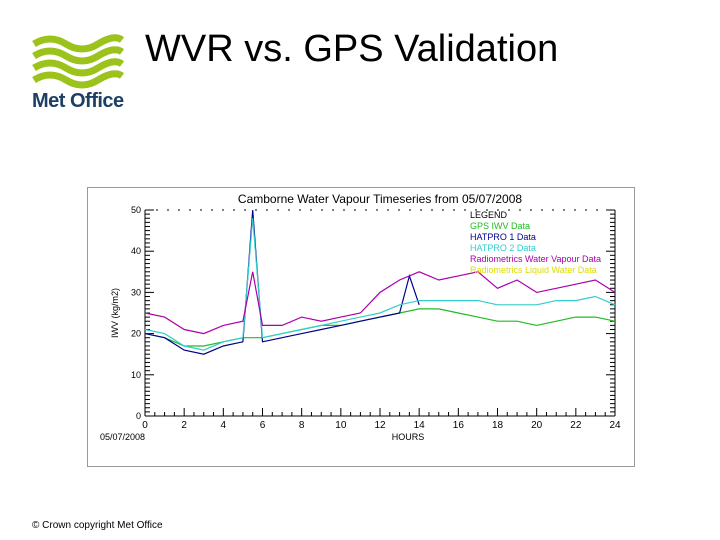 The height and width of the screenshot is (540, 720). What do you see at coordinates (408, 437) in the screenshot?
I see `x-axis-label: HOURS` at bounding box center [408, 437].